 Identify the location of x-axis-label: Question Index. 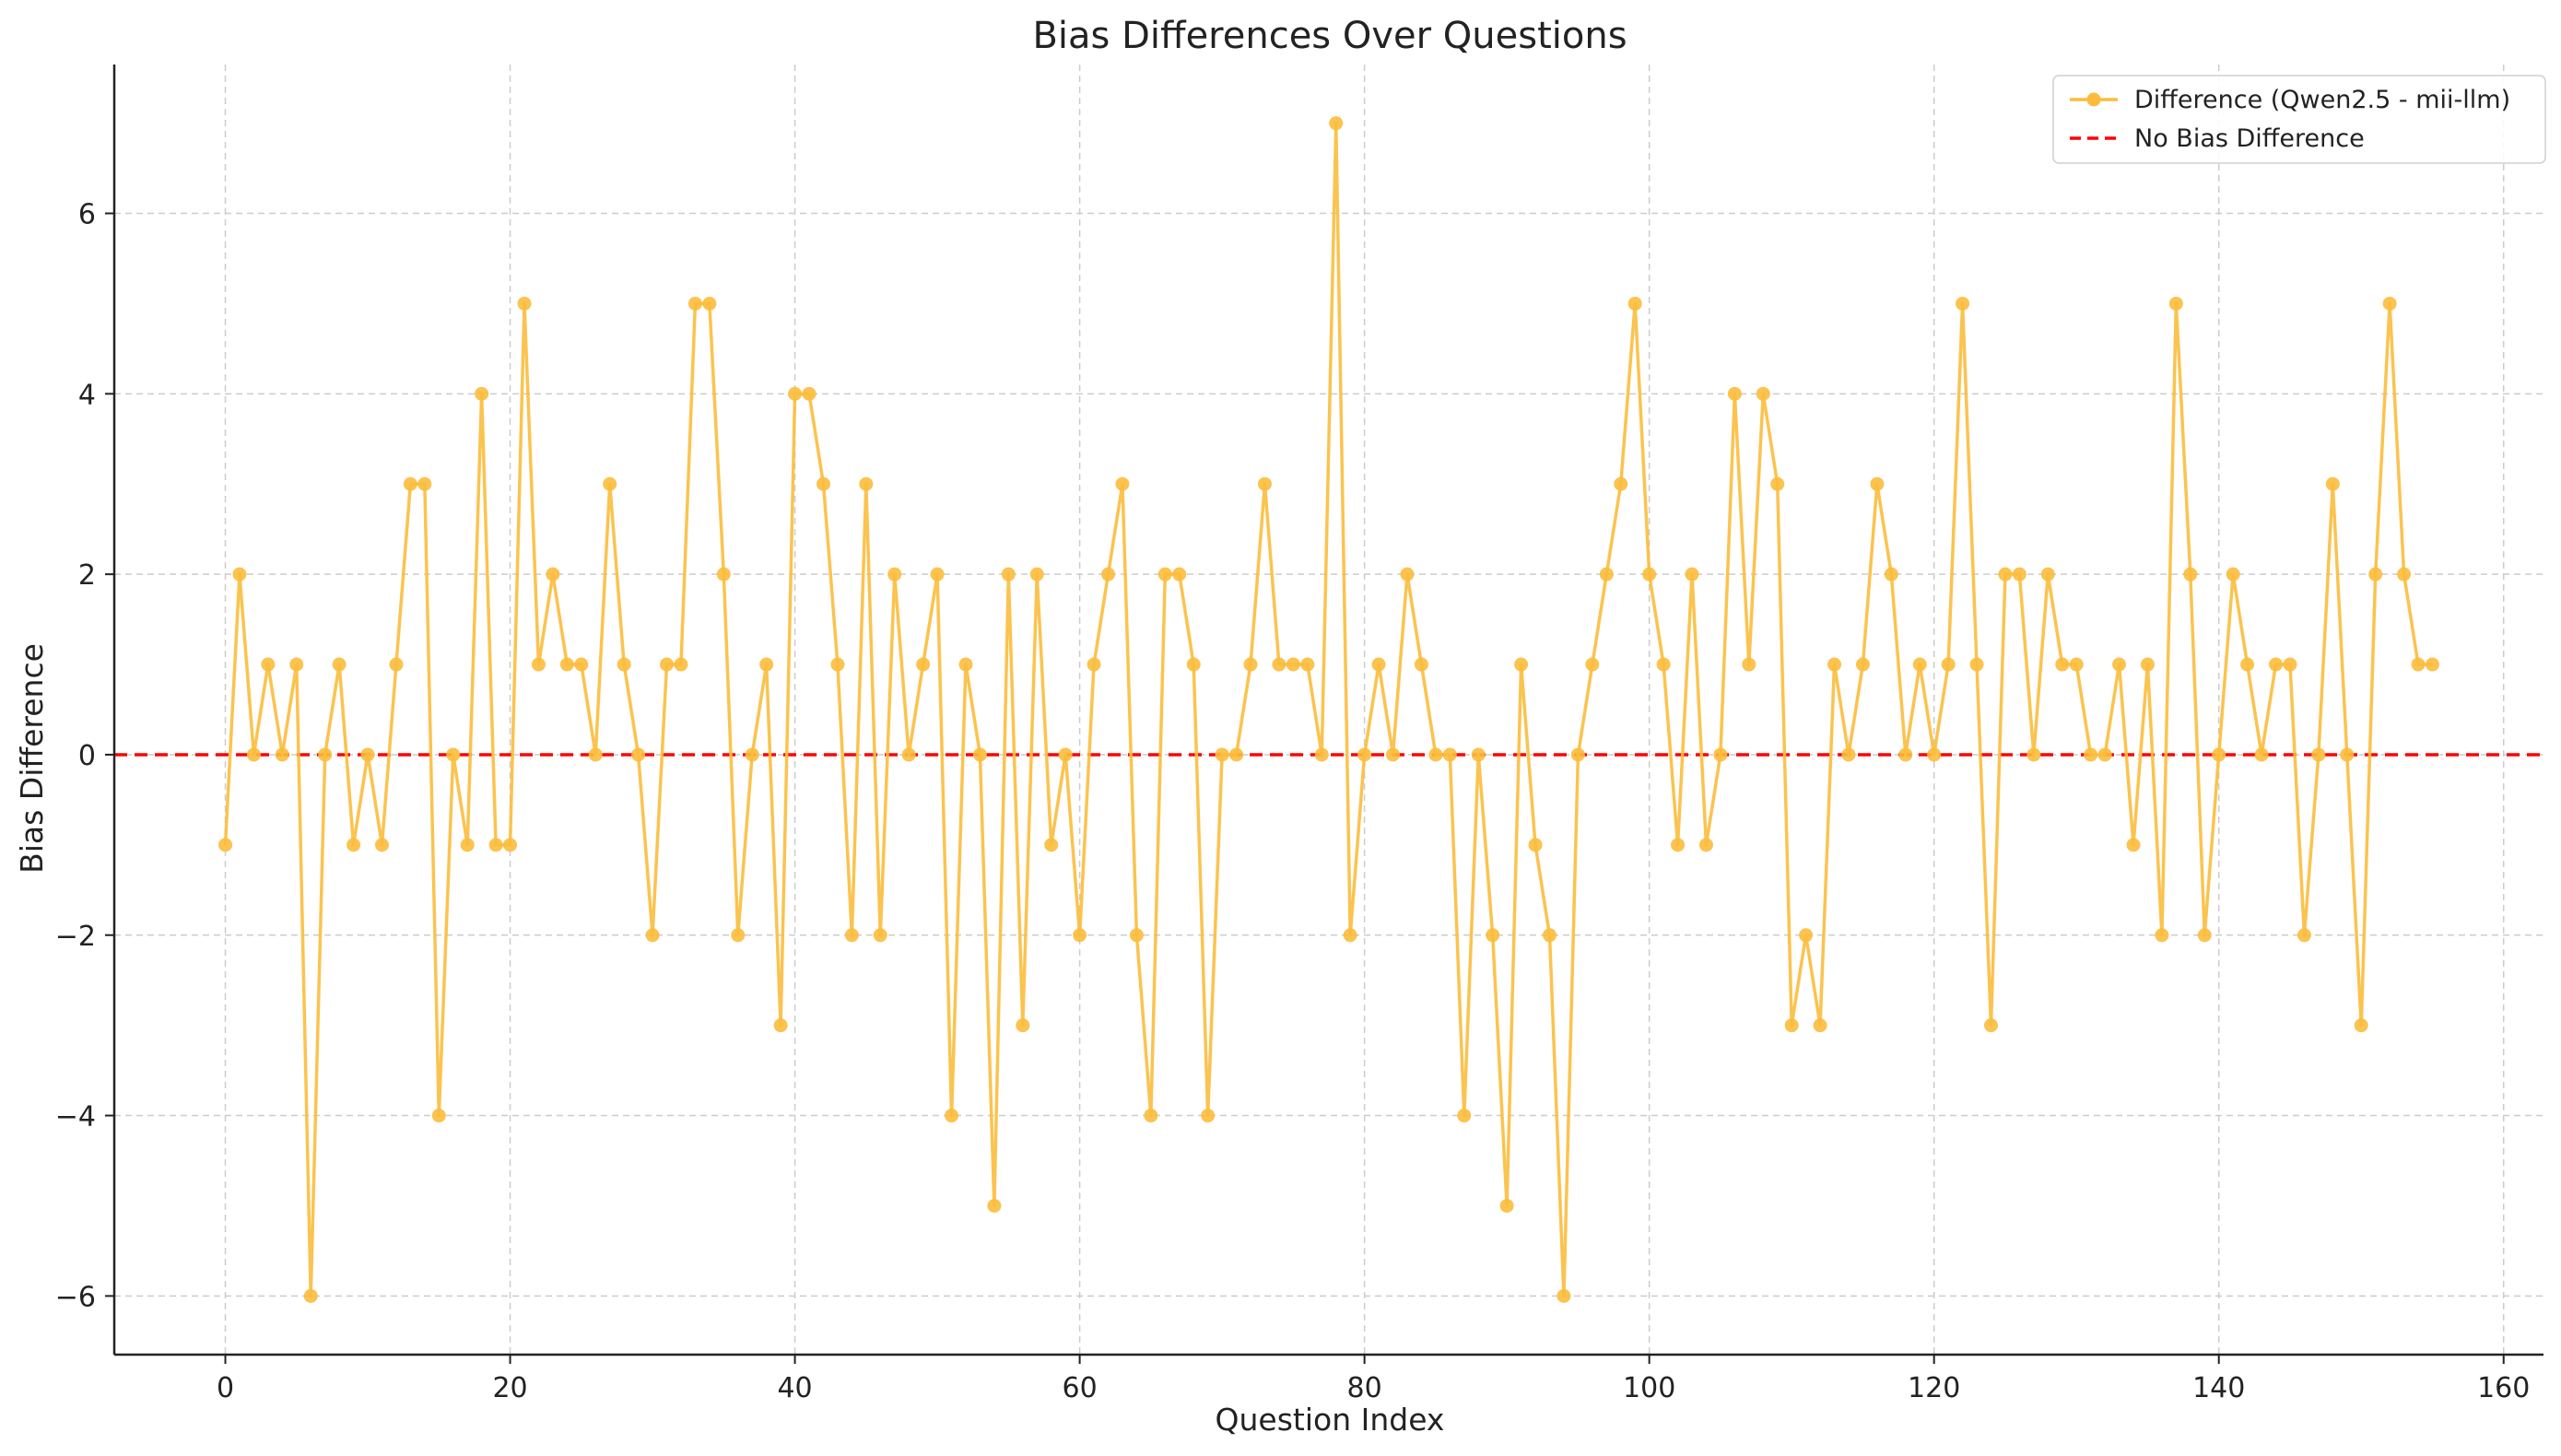
(1330, 1420).